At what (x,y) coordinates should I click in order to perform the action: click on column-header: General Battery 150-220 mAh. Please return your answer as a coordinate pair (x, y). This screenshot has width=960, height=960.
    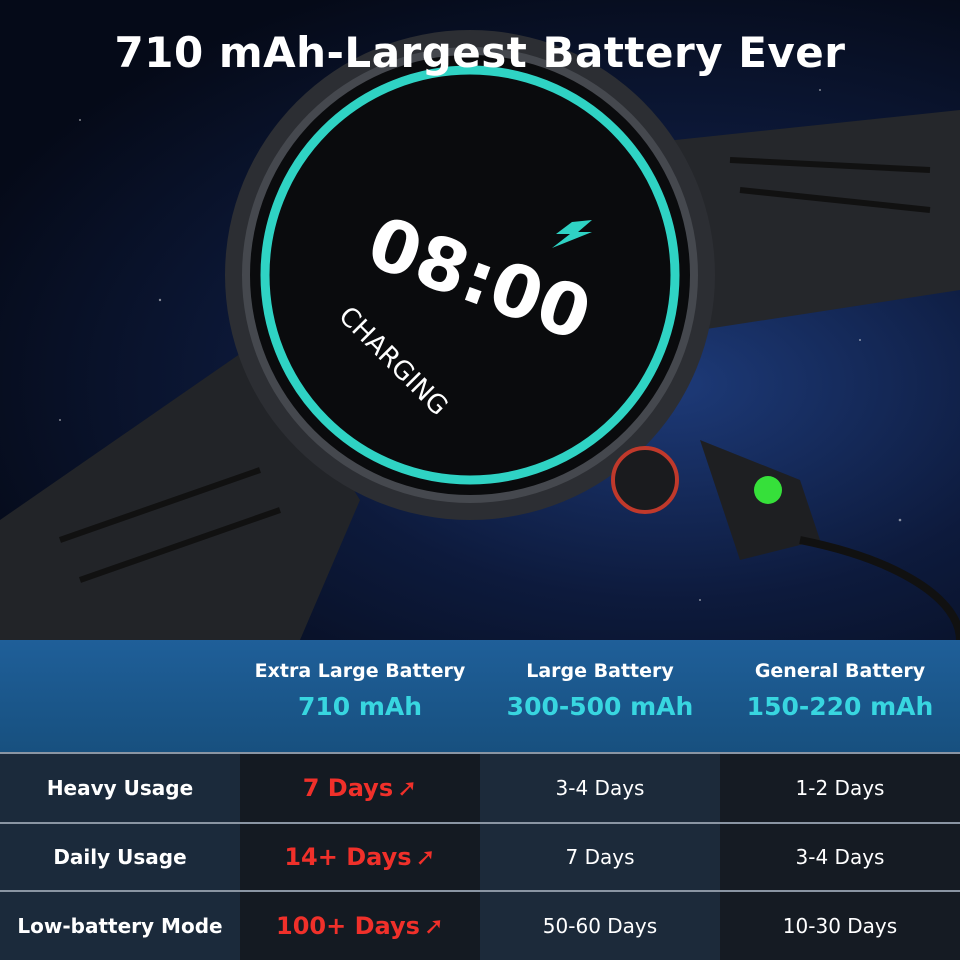
    Looking at the image, I should click on (840, 690).